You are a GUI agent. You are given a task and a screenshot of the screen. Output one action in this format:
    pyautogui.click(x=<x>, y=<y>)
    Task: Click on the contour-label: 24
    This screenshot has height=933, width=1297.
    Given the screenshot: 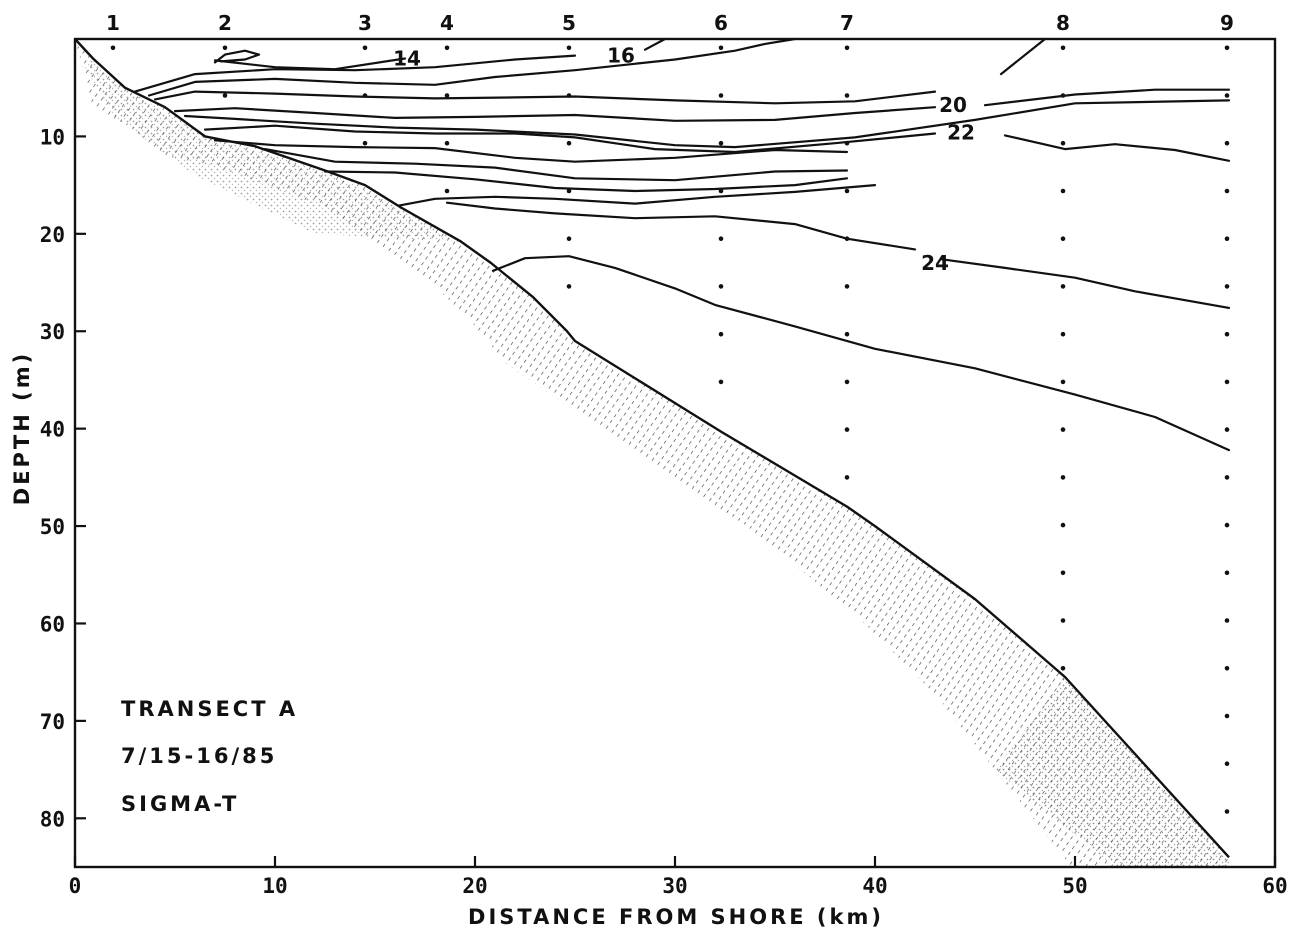 What is the action you would take?
    pyautogui.click(x=935, y=263)
    